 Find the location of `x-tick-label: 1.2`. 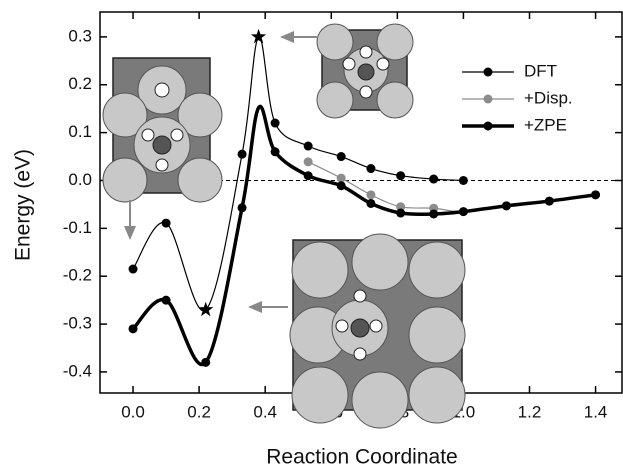

x-tick-label: 1.2 is located at coordinates (530, 411).